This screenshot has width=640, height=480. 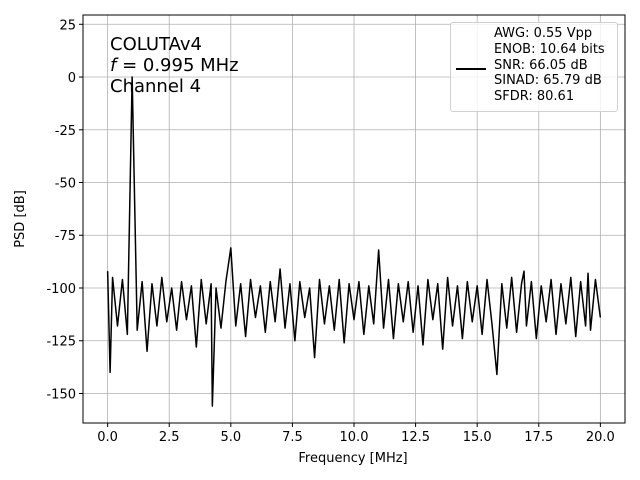 What do you see at coordinates (61, 342) in the screenshot?
I see `y-tick-label: -125` at bounding box center [61, 342].